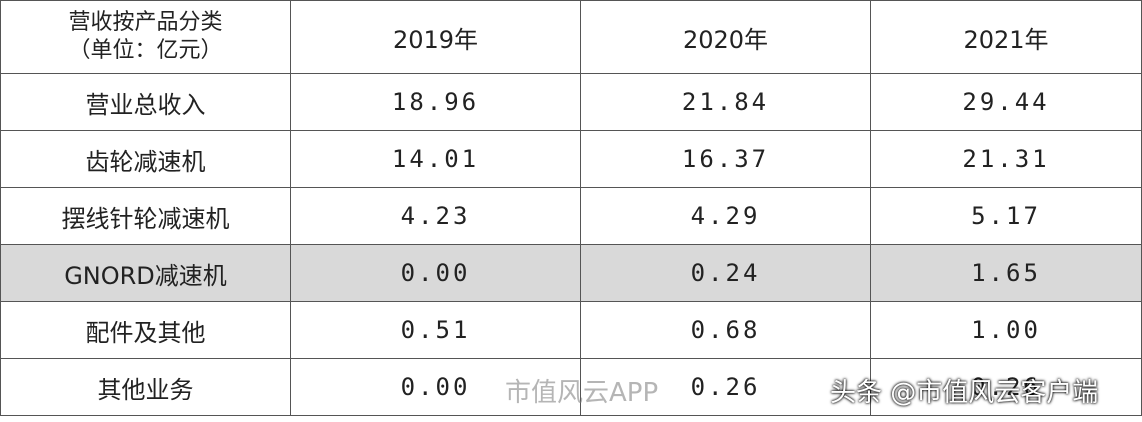 Image resolution: width=1142 pixels, height=422 pixels. I want to click on table-row: 其他业务 0.00 0.26 0.26, so click(571, 387).